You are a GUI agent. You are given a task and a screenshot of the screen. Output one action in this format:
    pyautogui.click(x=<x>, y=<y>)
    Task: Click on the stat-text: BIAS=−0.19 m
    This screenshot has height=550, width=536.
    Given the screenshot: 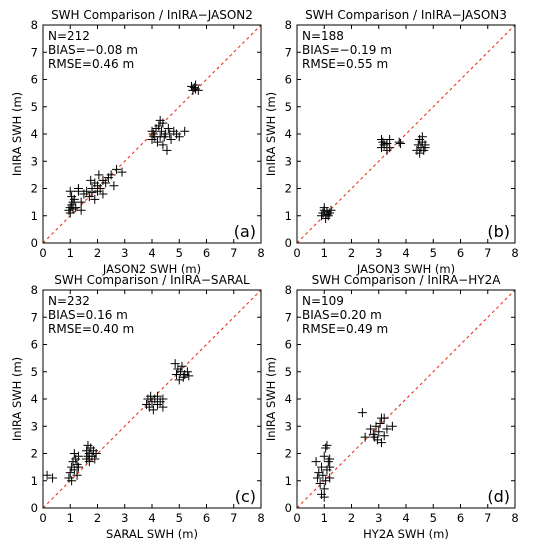 What is the action you would take?
    pyautogui.click(x=347, y=50)
    